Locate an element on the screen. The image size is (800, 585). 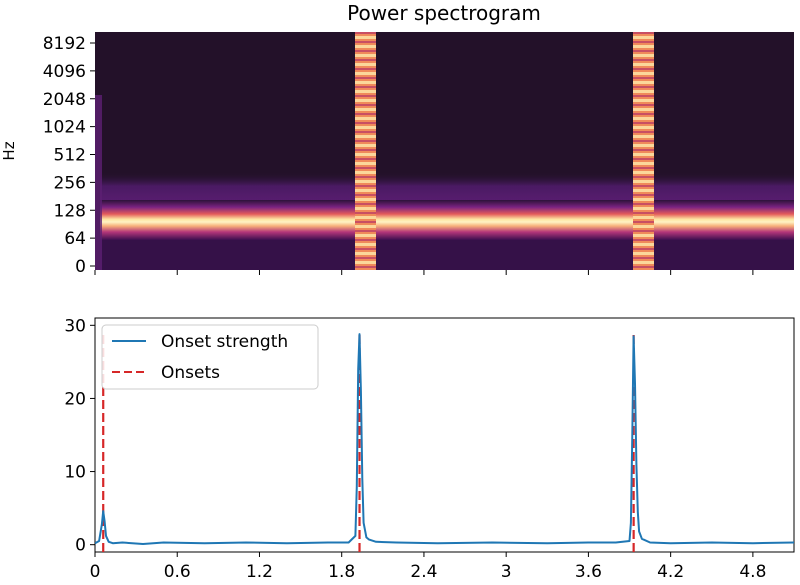
onset-ytick-label: 10 is located at coordinates (75, 473).